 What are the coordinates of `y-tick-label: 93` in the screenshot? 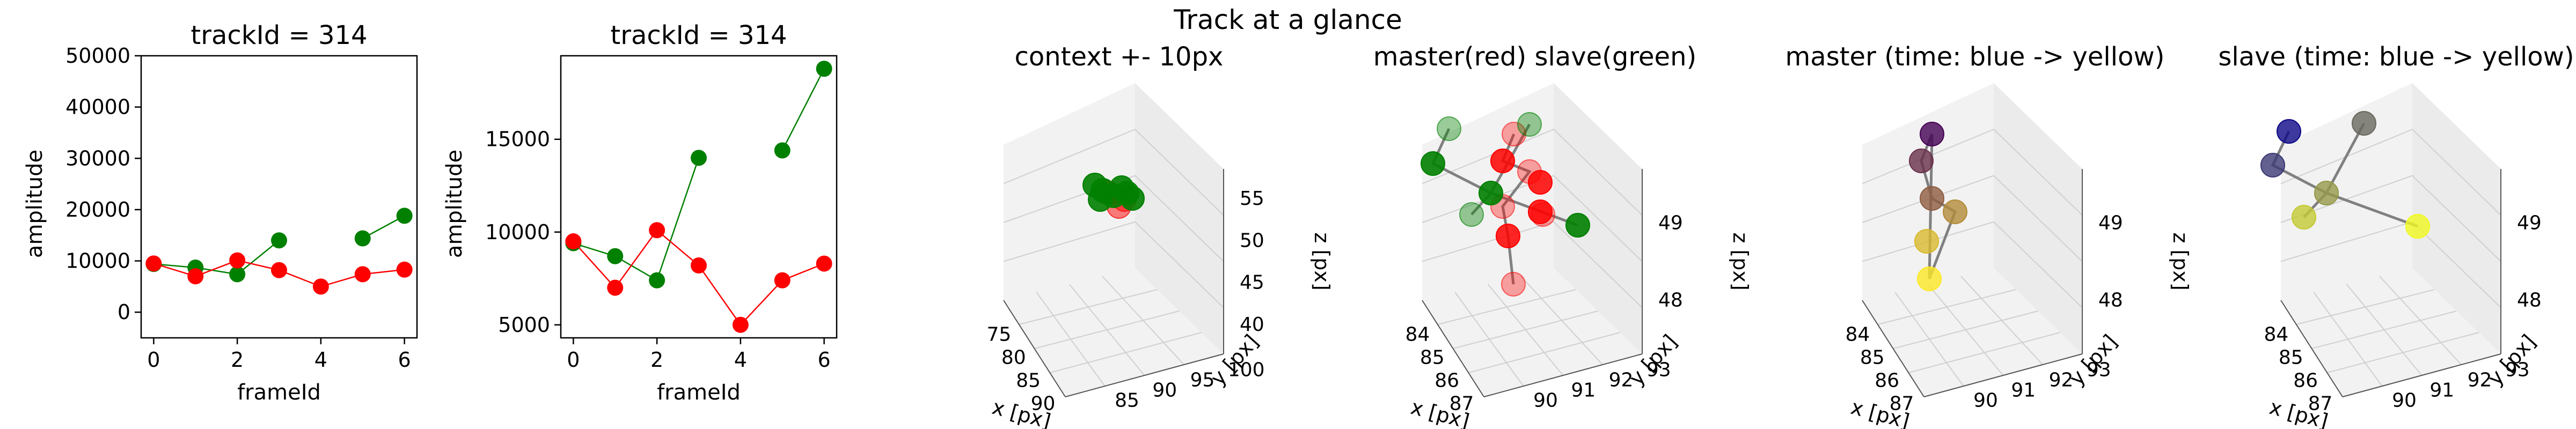 It's located at (2099, 370).